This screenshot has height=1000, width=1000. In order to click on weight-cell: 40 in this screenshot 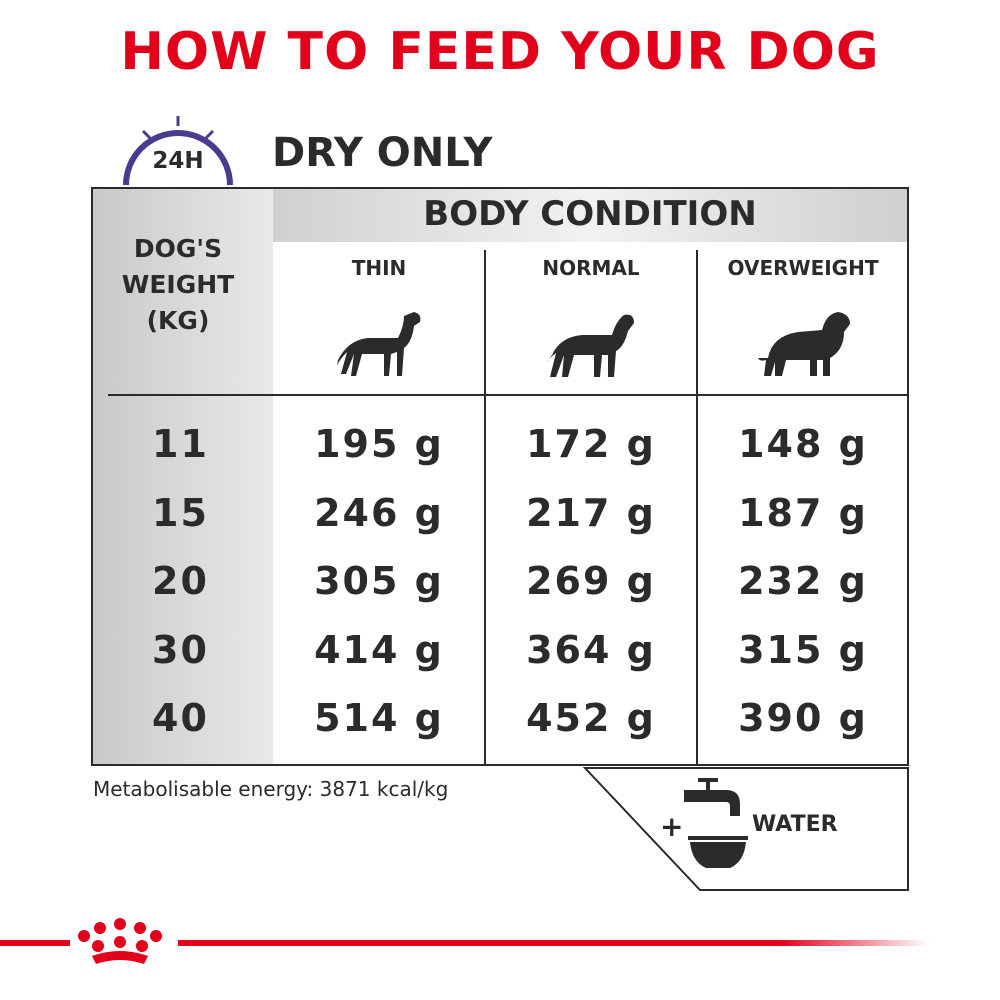, I will do `click(180, 718)`.